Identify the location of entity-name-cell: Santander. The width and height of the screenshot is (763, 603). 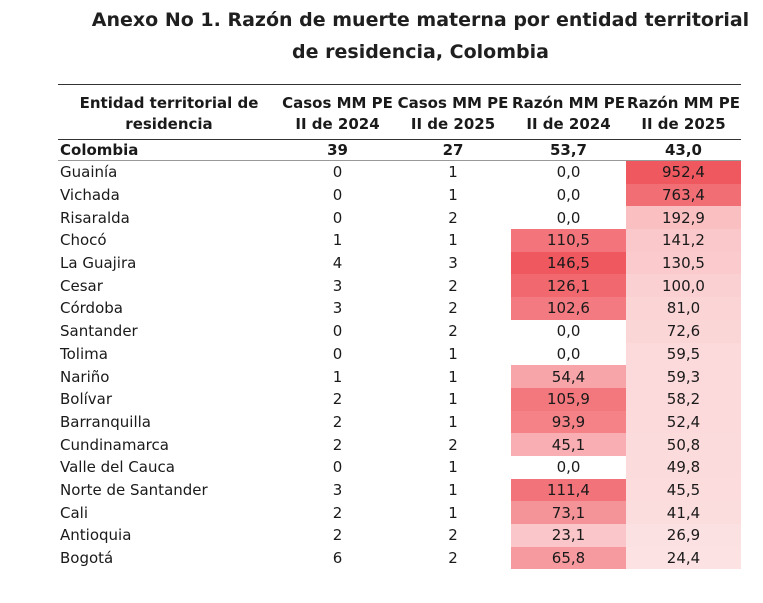
(99, 331).